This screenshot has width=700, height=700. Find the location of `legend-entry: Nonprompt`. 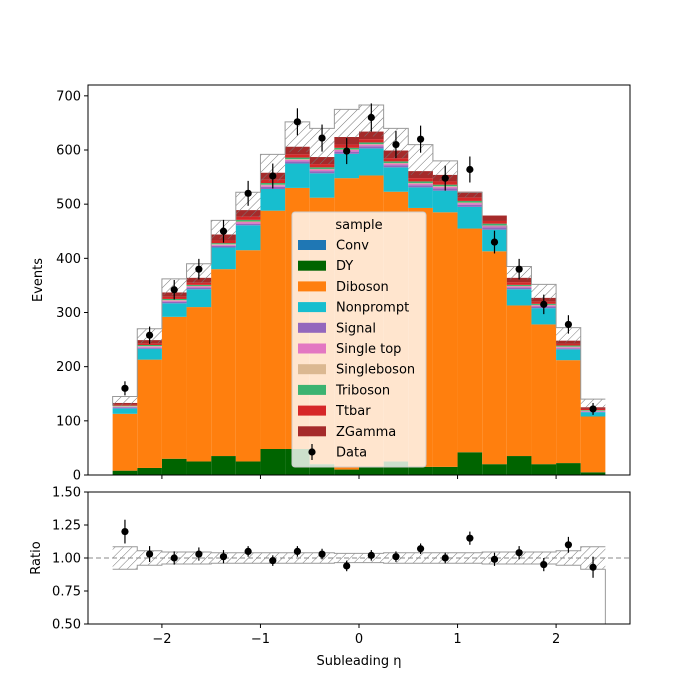

legend-entry: Nonprompt is located at coordinates (353, 308).